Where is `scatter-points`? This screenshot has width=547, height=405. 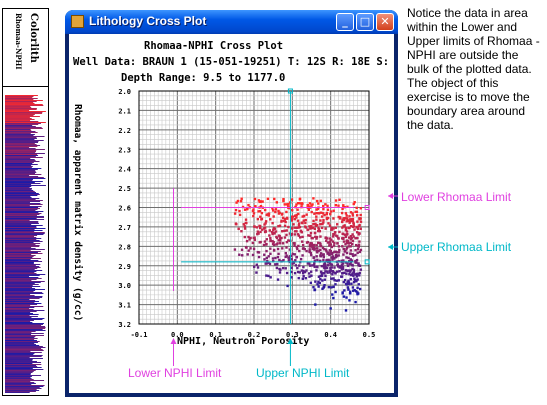
scatter-points is located at coordinates (298, 254).